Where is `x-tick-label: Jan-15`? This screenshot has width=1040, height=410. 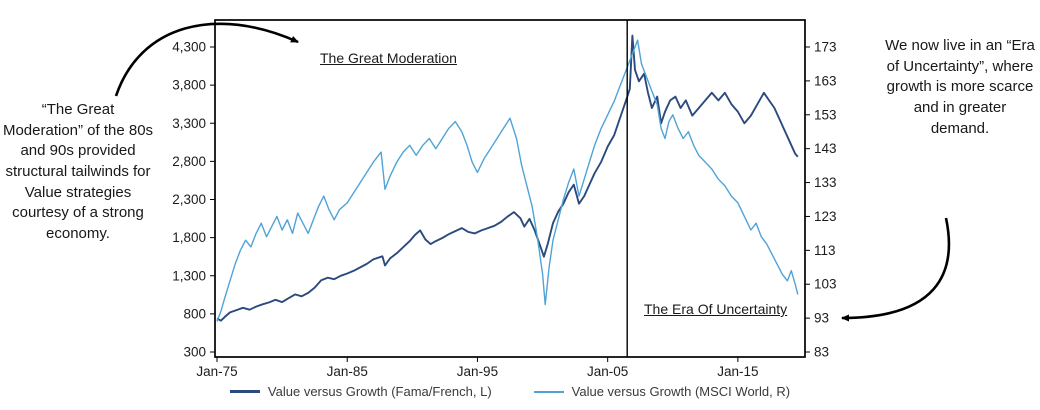 x-tick-label: Jan-15 is located at coordinates (737, 371).